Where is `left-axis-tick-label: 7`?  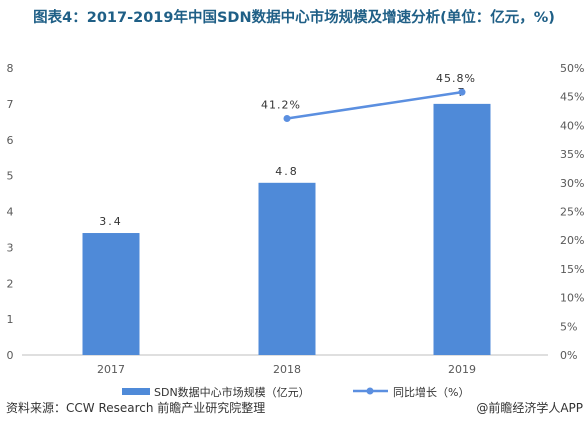
left-axis-tick-label: 7 is located at coordinates (10, 104).